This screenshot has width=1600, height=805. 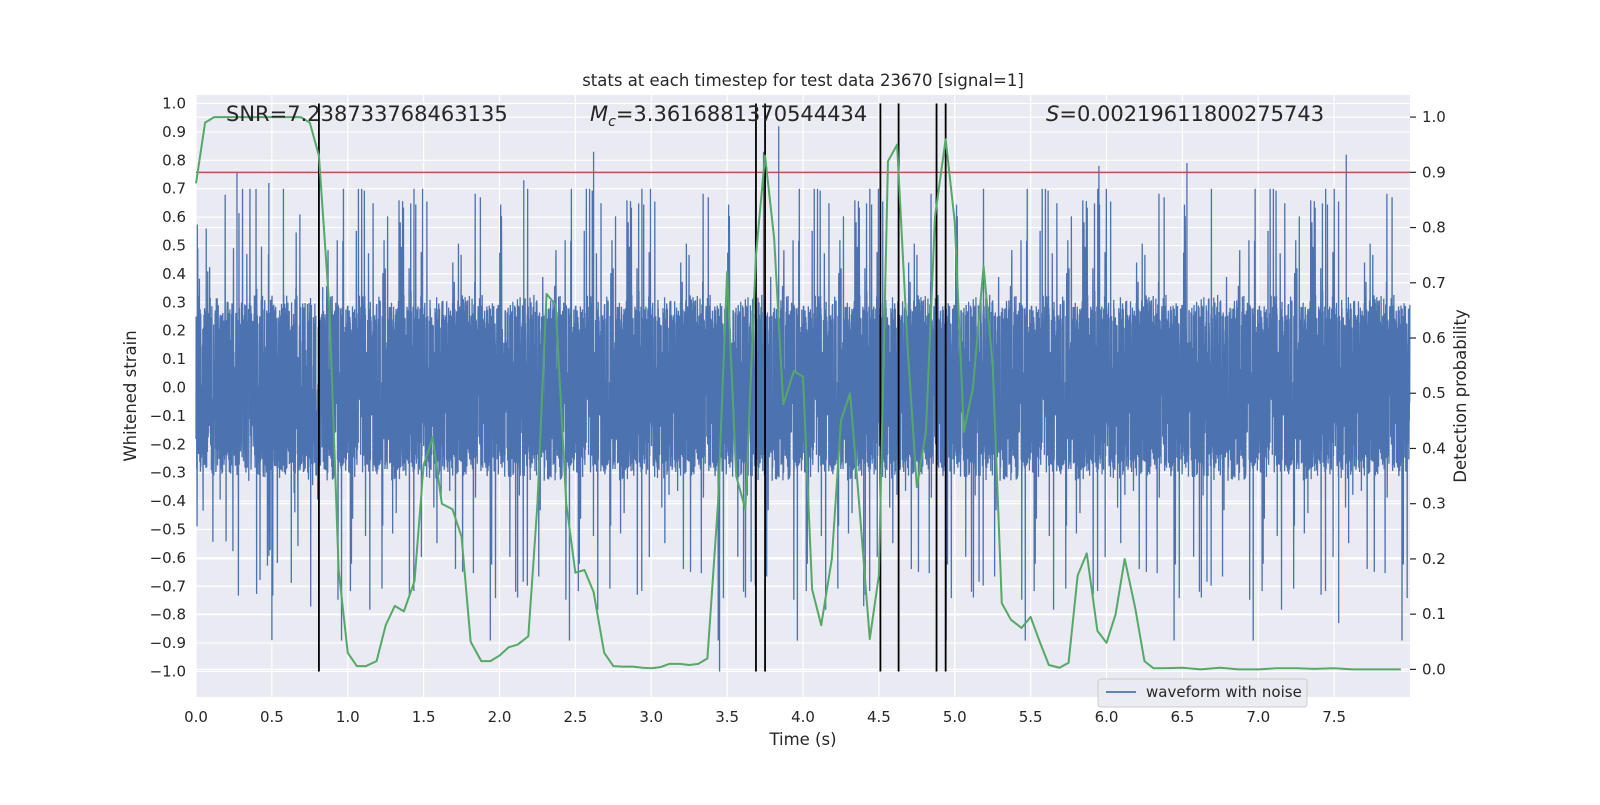 I want to click on y-right-tick-label: 1.0, so click(x=1434, y=117).